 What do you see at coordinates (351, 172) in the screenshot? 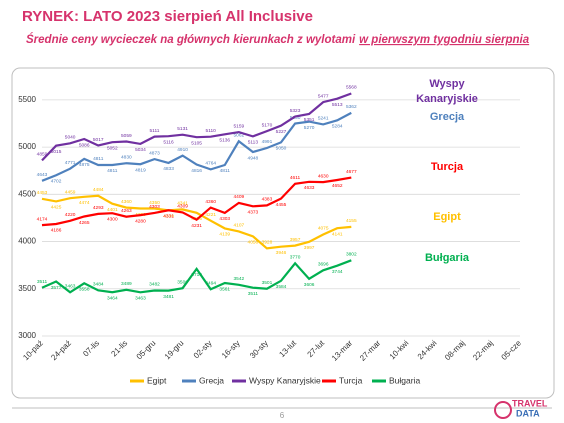
I see `data-label: 4677` at bounding box center [351, 172].